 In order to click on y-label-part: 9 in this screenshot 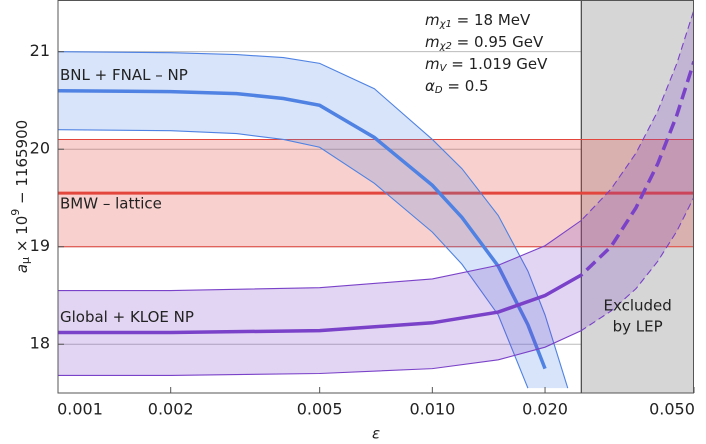, I will do `click(15, 212)`.